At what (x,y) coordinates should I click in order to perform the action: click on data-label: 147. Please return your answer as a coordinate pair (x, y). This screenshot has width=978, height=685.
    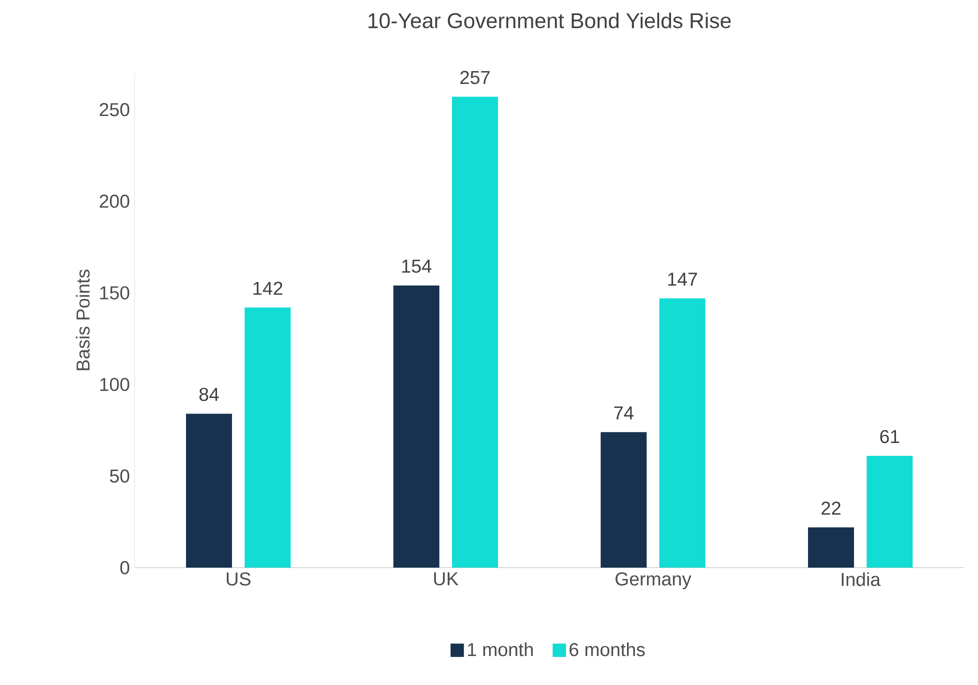
    Looking at the image, I should click on (682, 279).